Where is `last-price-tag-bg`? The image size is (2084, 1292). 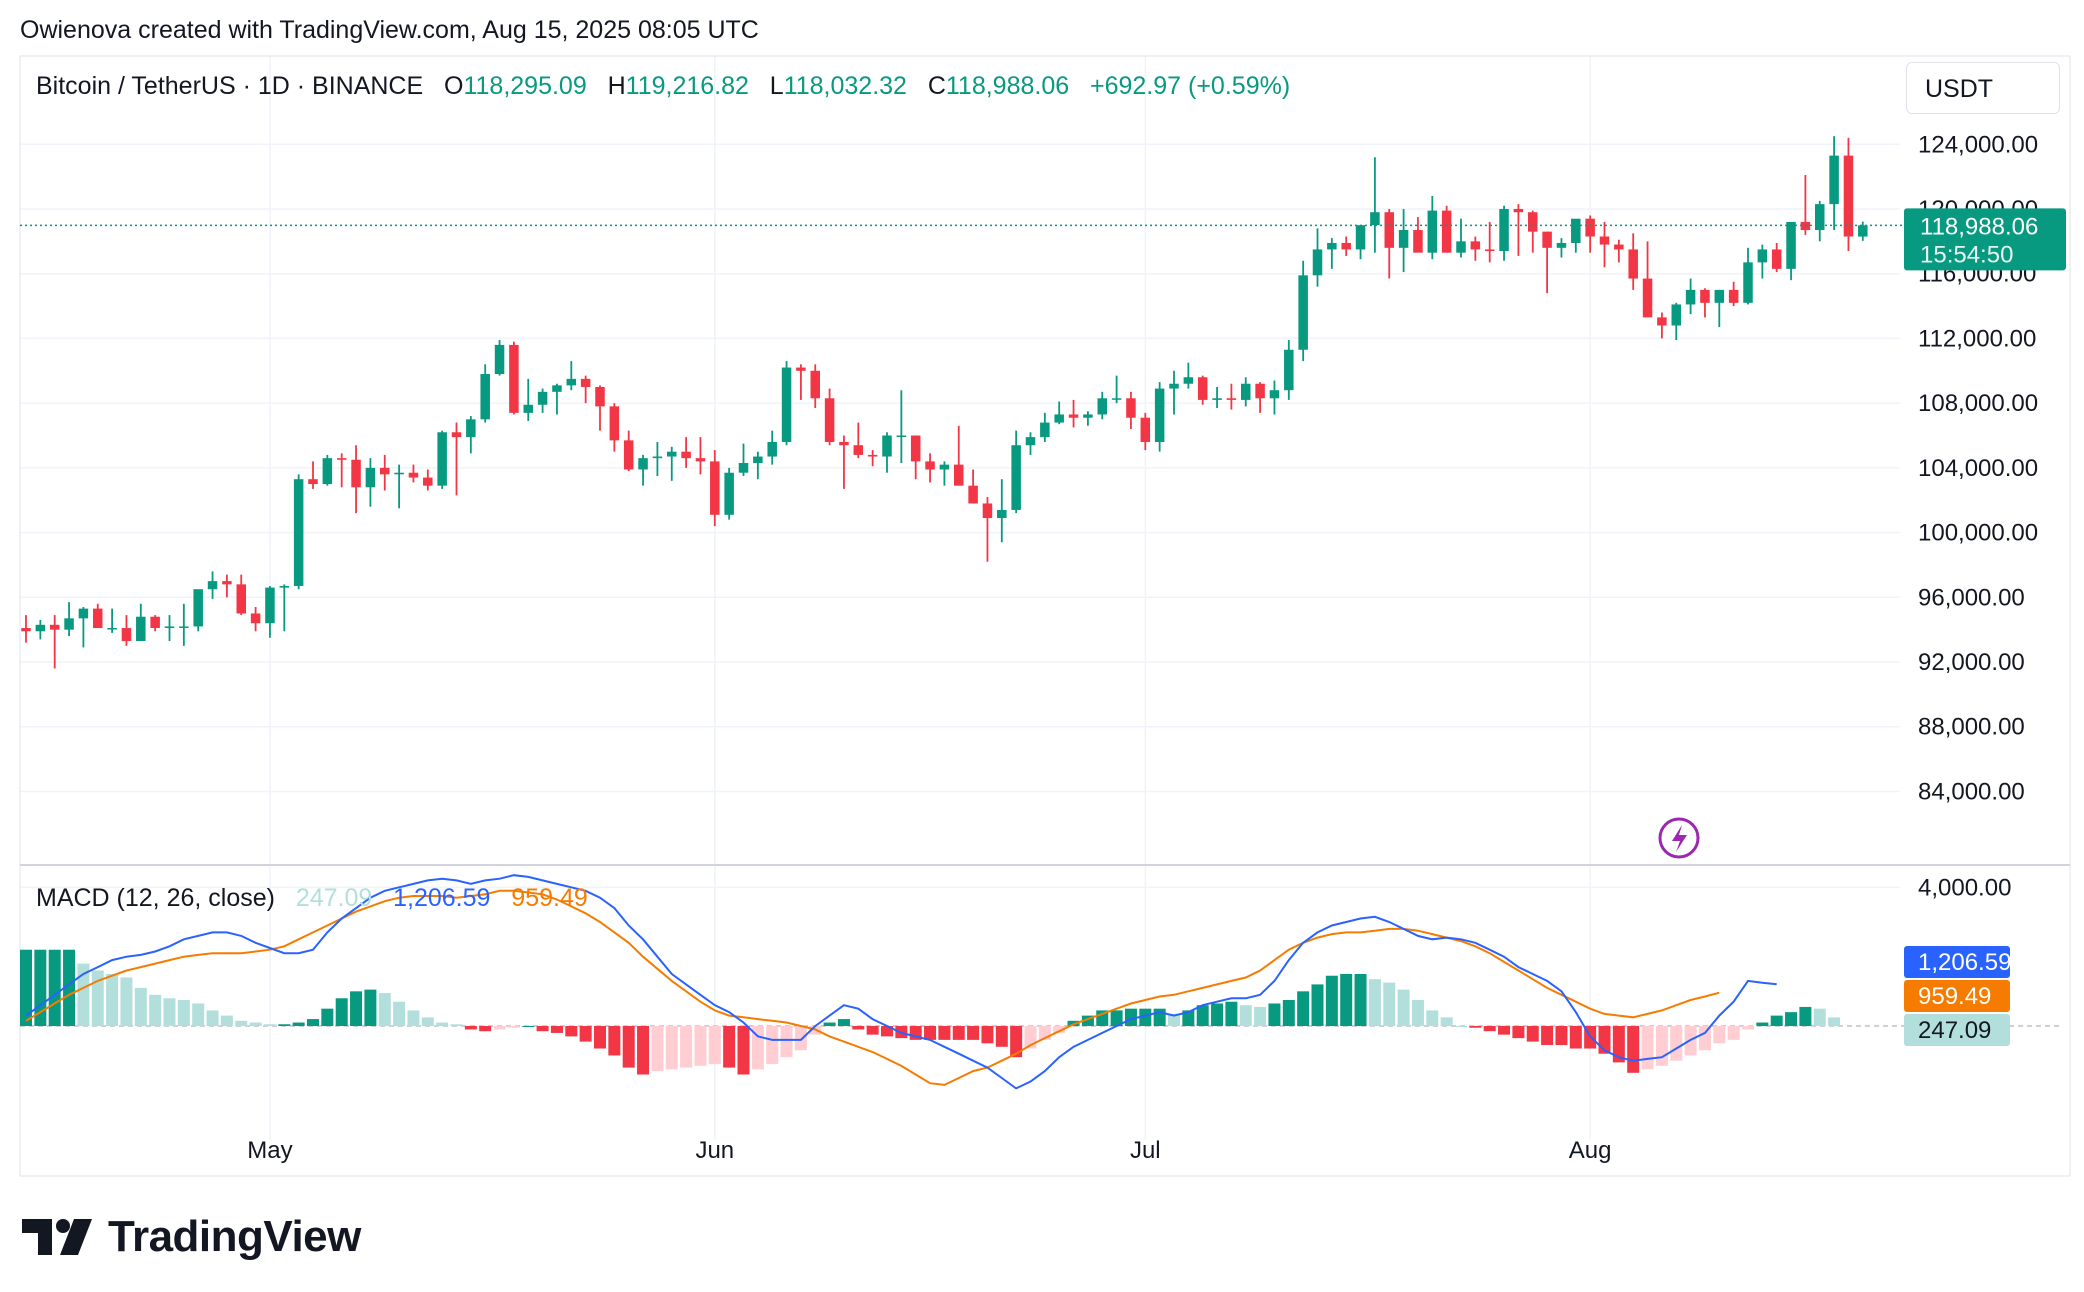
last-price-tag-bg is located at coordinates (1985, 239).